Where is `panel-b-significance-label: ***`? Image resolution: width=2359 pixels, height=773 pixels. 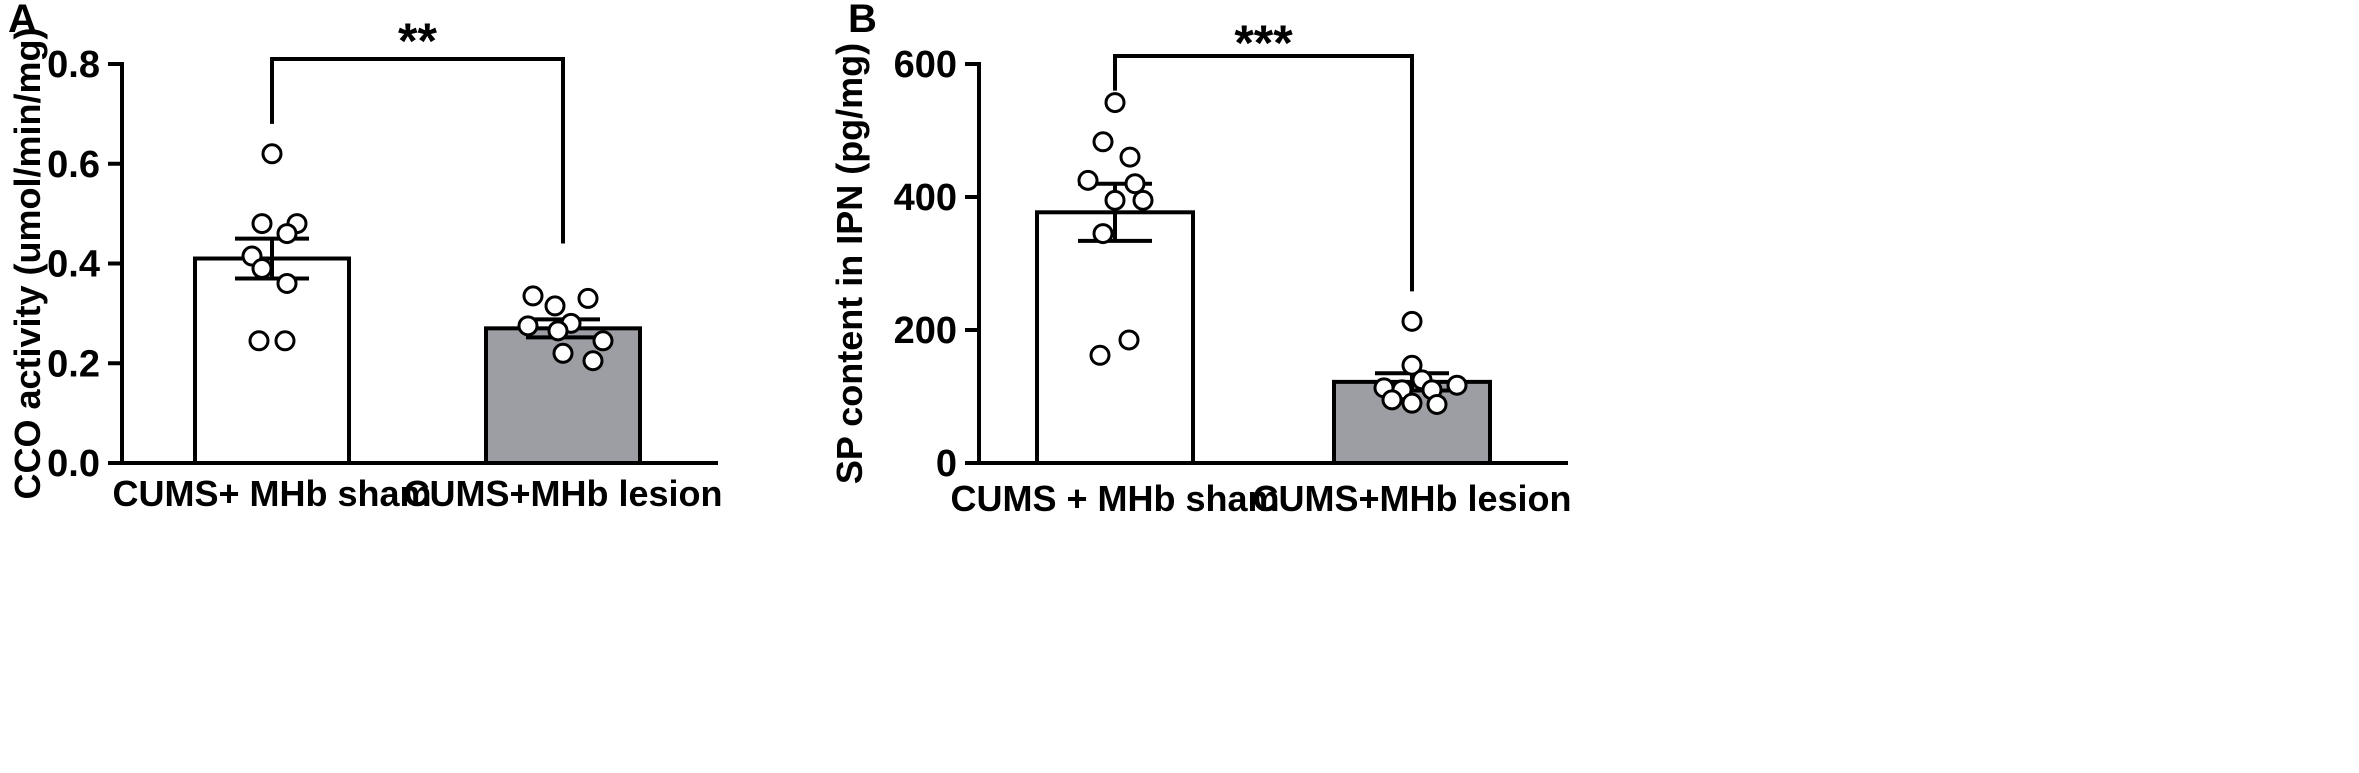 panel-b-significance-label: *** is located at coordinates (1263, 43).